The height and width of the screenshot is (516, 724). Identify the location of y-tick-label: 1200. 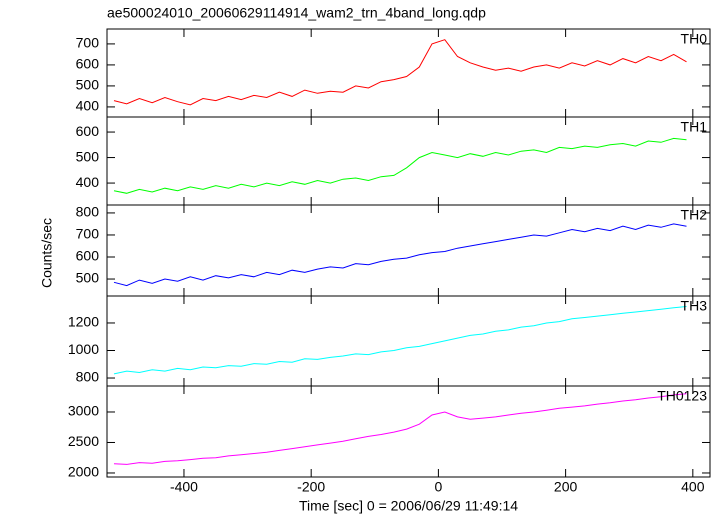
(83, 322).